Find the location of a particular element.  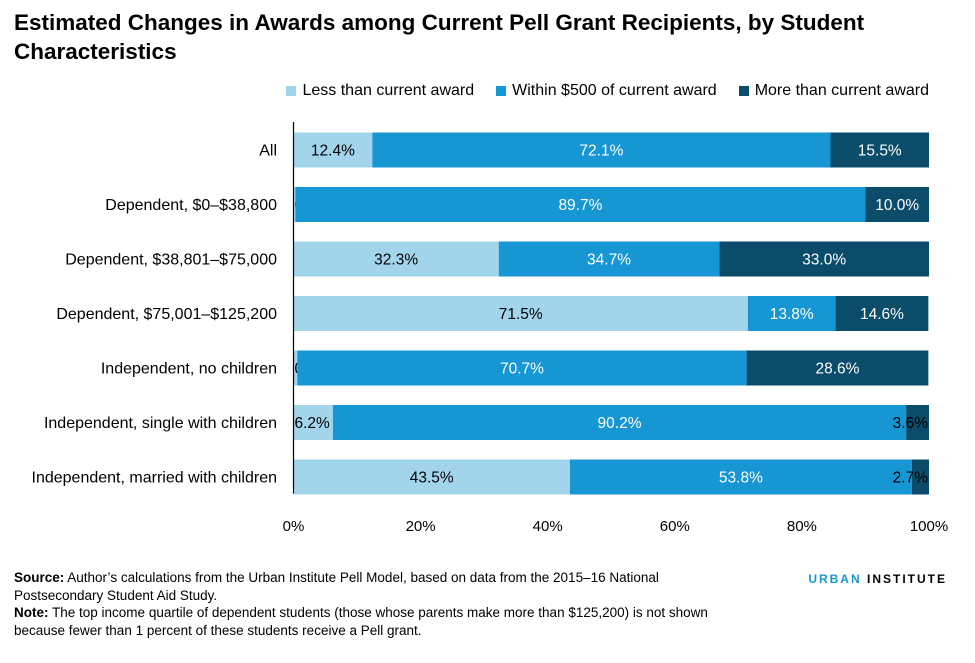

data-label-within: 89.7% is located at coordinates (580, 205).